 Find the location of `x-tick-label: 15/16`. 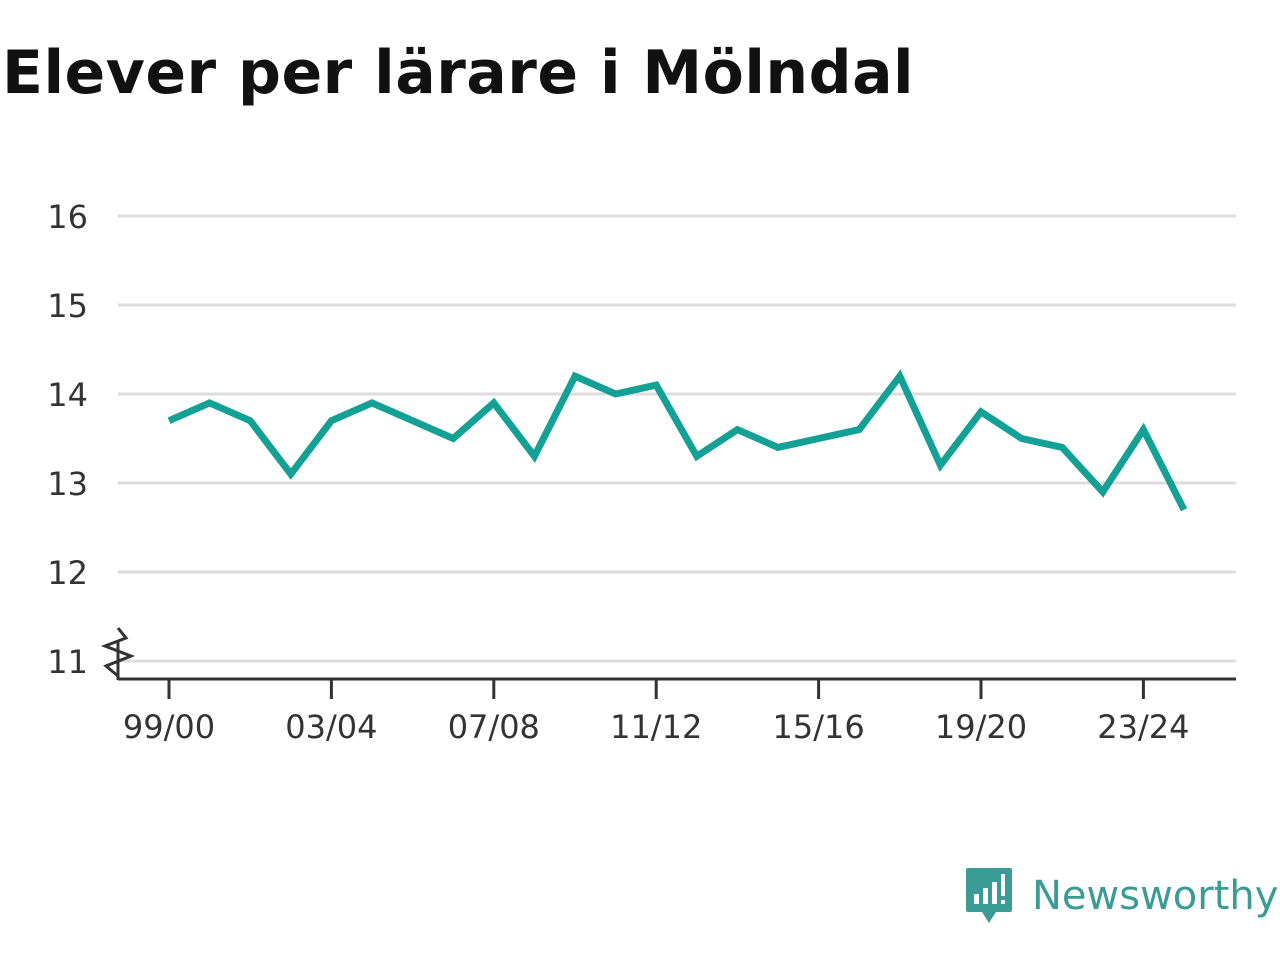

x-tick-label: 15/16 is located at coordinates (818, 727).